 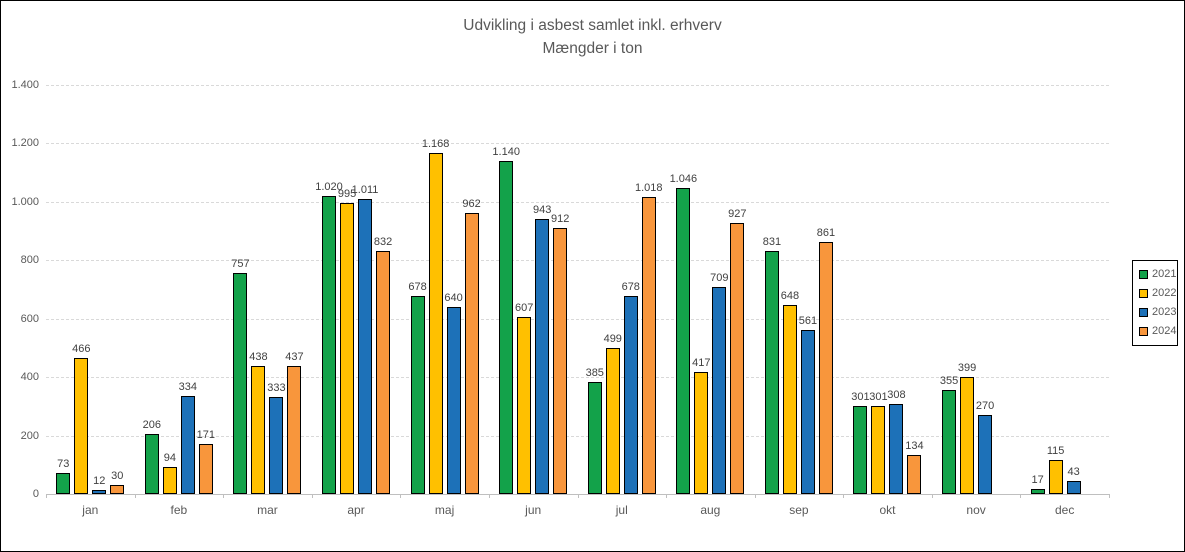 What do you see at coordinates (81, 349) in the screenshot?
I see `bar-value-label: 466` at bounding box center [81, 349].